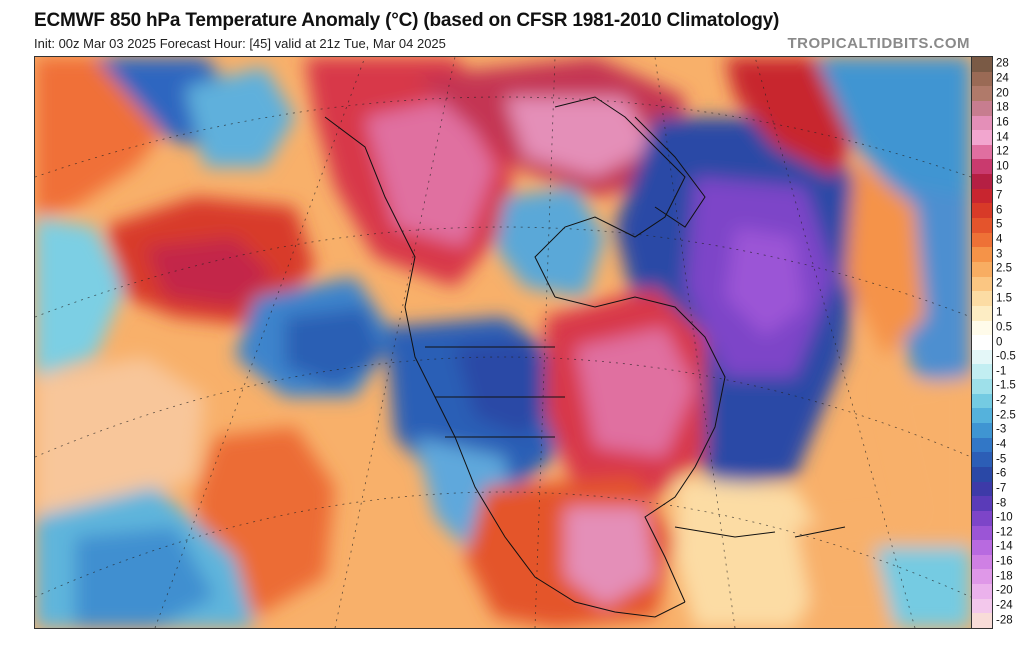 This screenshot has width=1024, height=655. I want to click on legend-label: 0, so click(999, 341).